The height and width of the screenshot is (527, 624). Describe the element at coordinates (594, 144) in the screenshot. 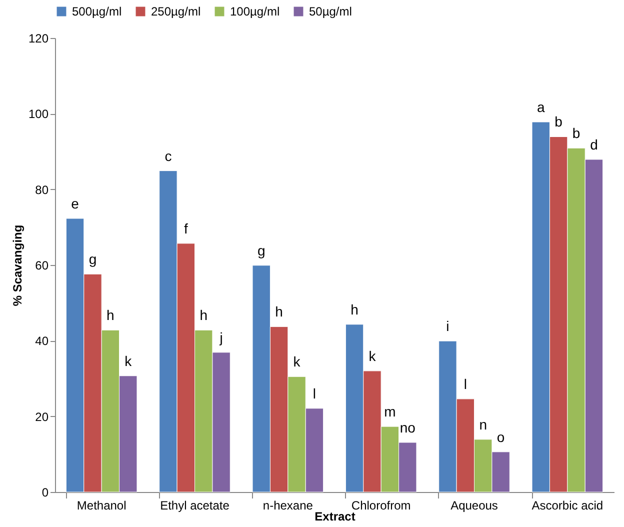

I see `data-label: d` at that location.